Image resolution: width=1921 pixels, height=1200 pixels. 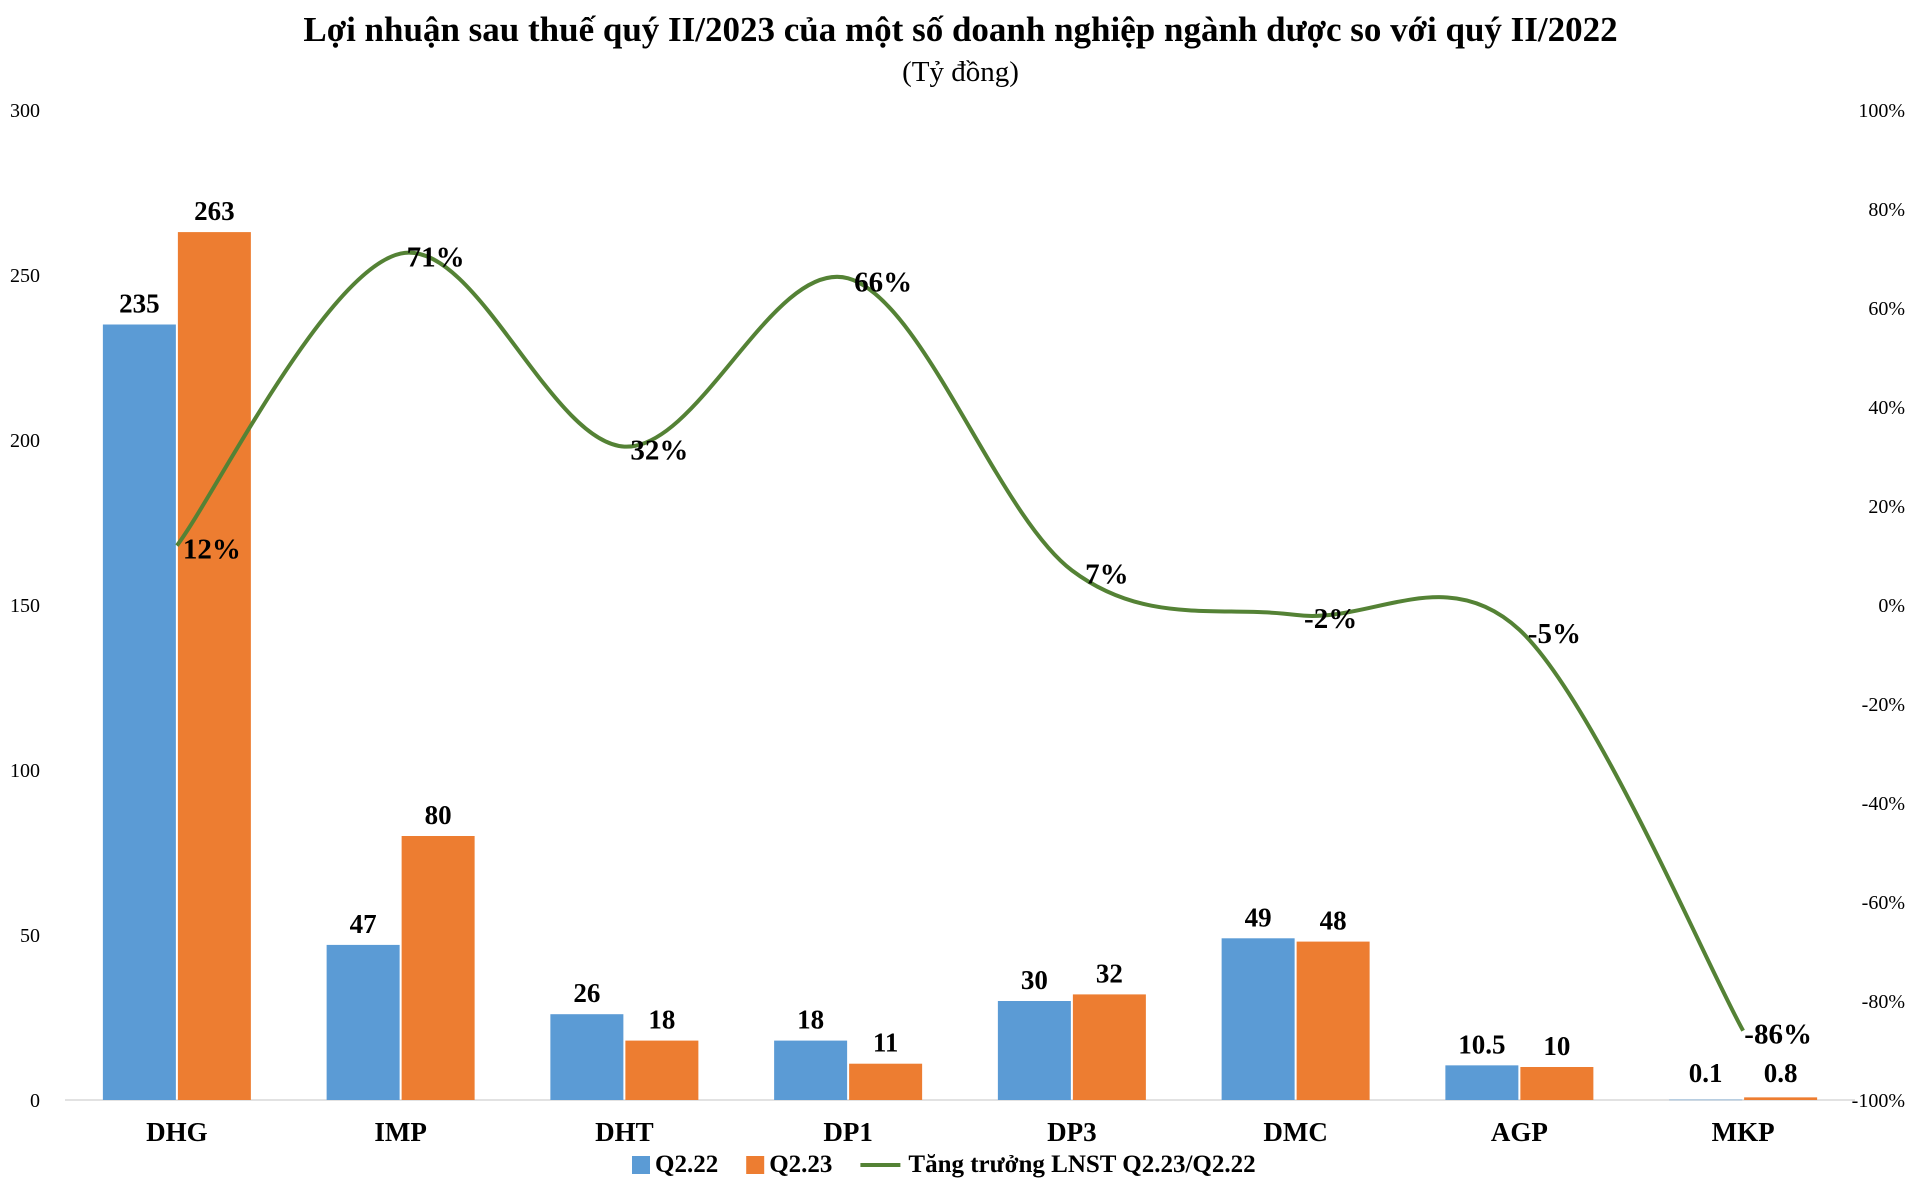 I want to click on bar-data-label: 11, so click(x=886, y=1043).